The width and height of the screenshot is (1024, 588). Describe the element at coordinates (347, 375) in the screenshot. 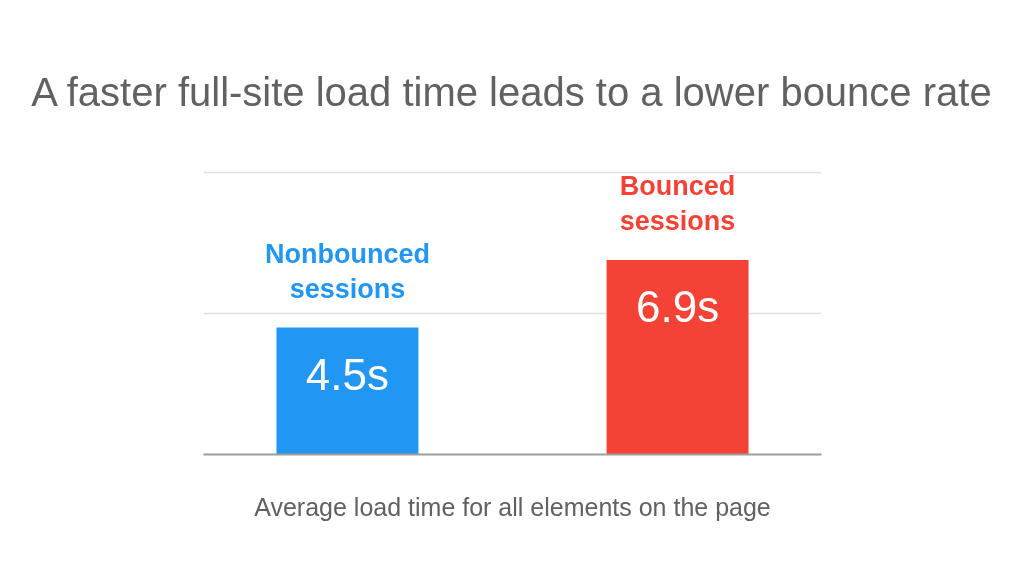

I see `data-label: 4.5s` at that location.